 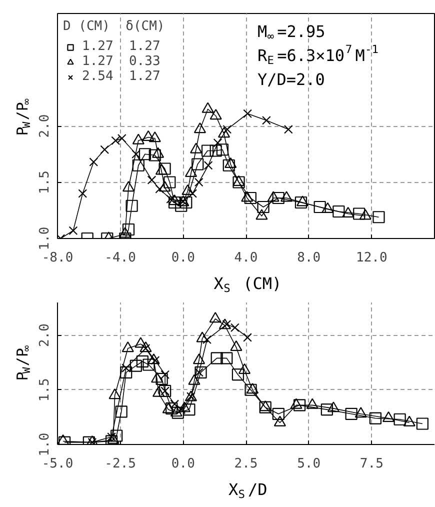 I want to click on legend-label: 1.27 1.27, so click(x=121, y=46).